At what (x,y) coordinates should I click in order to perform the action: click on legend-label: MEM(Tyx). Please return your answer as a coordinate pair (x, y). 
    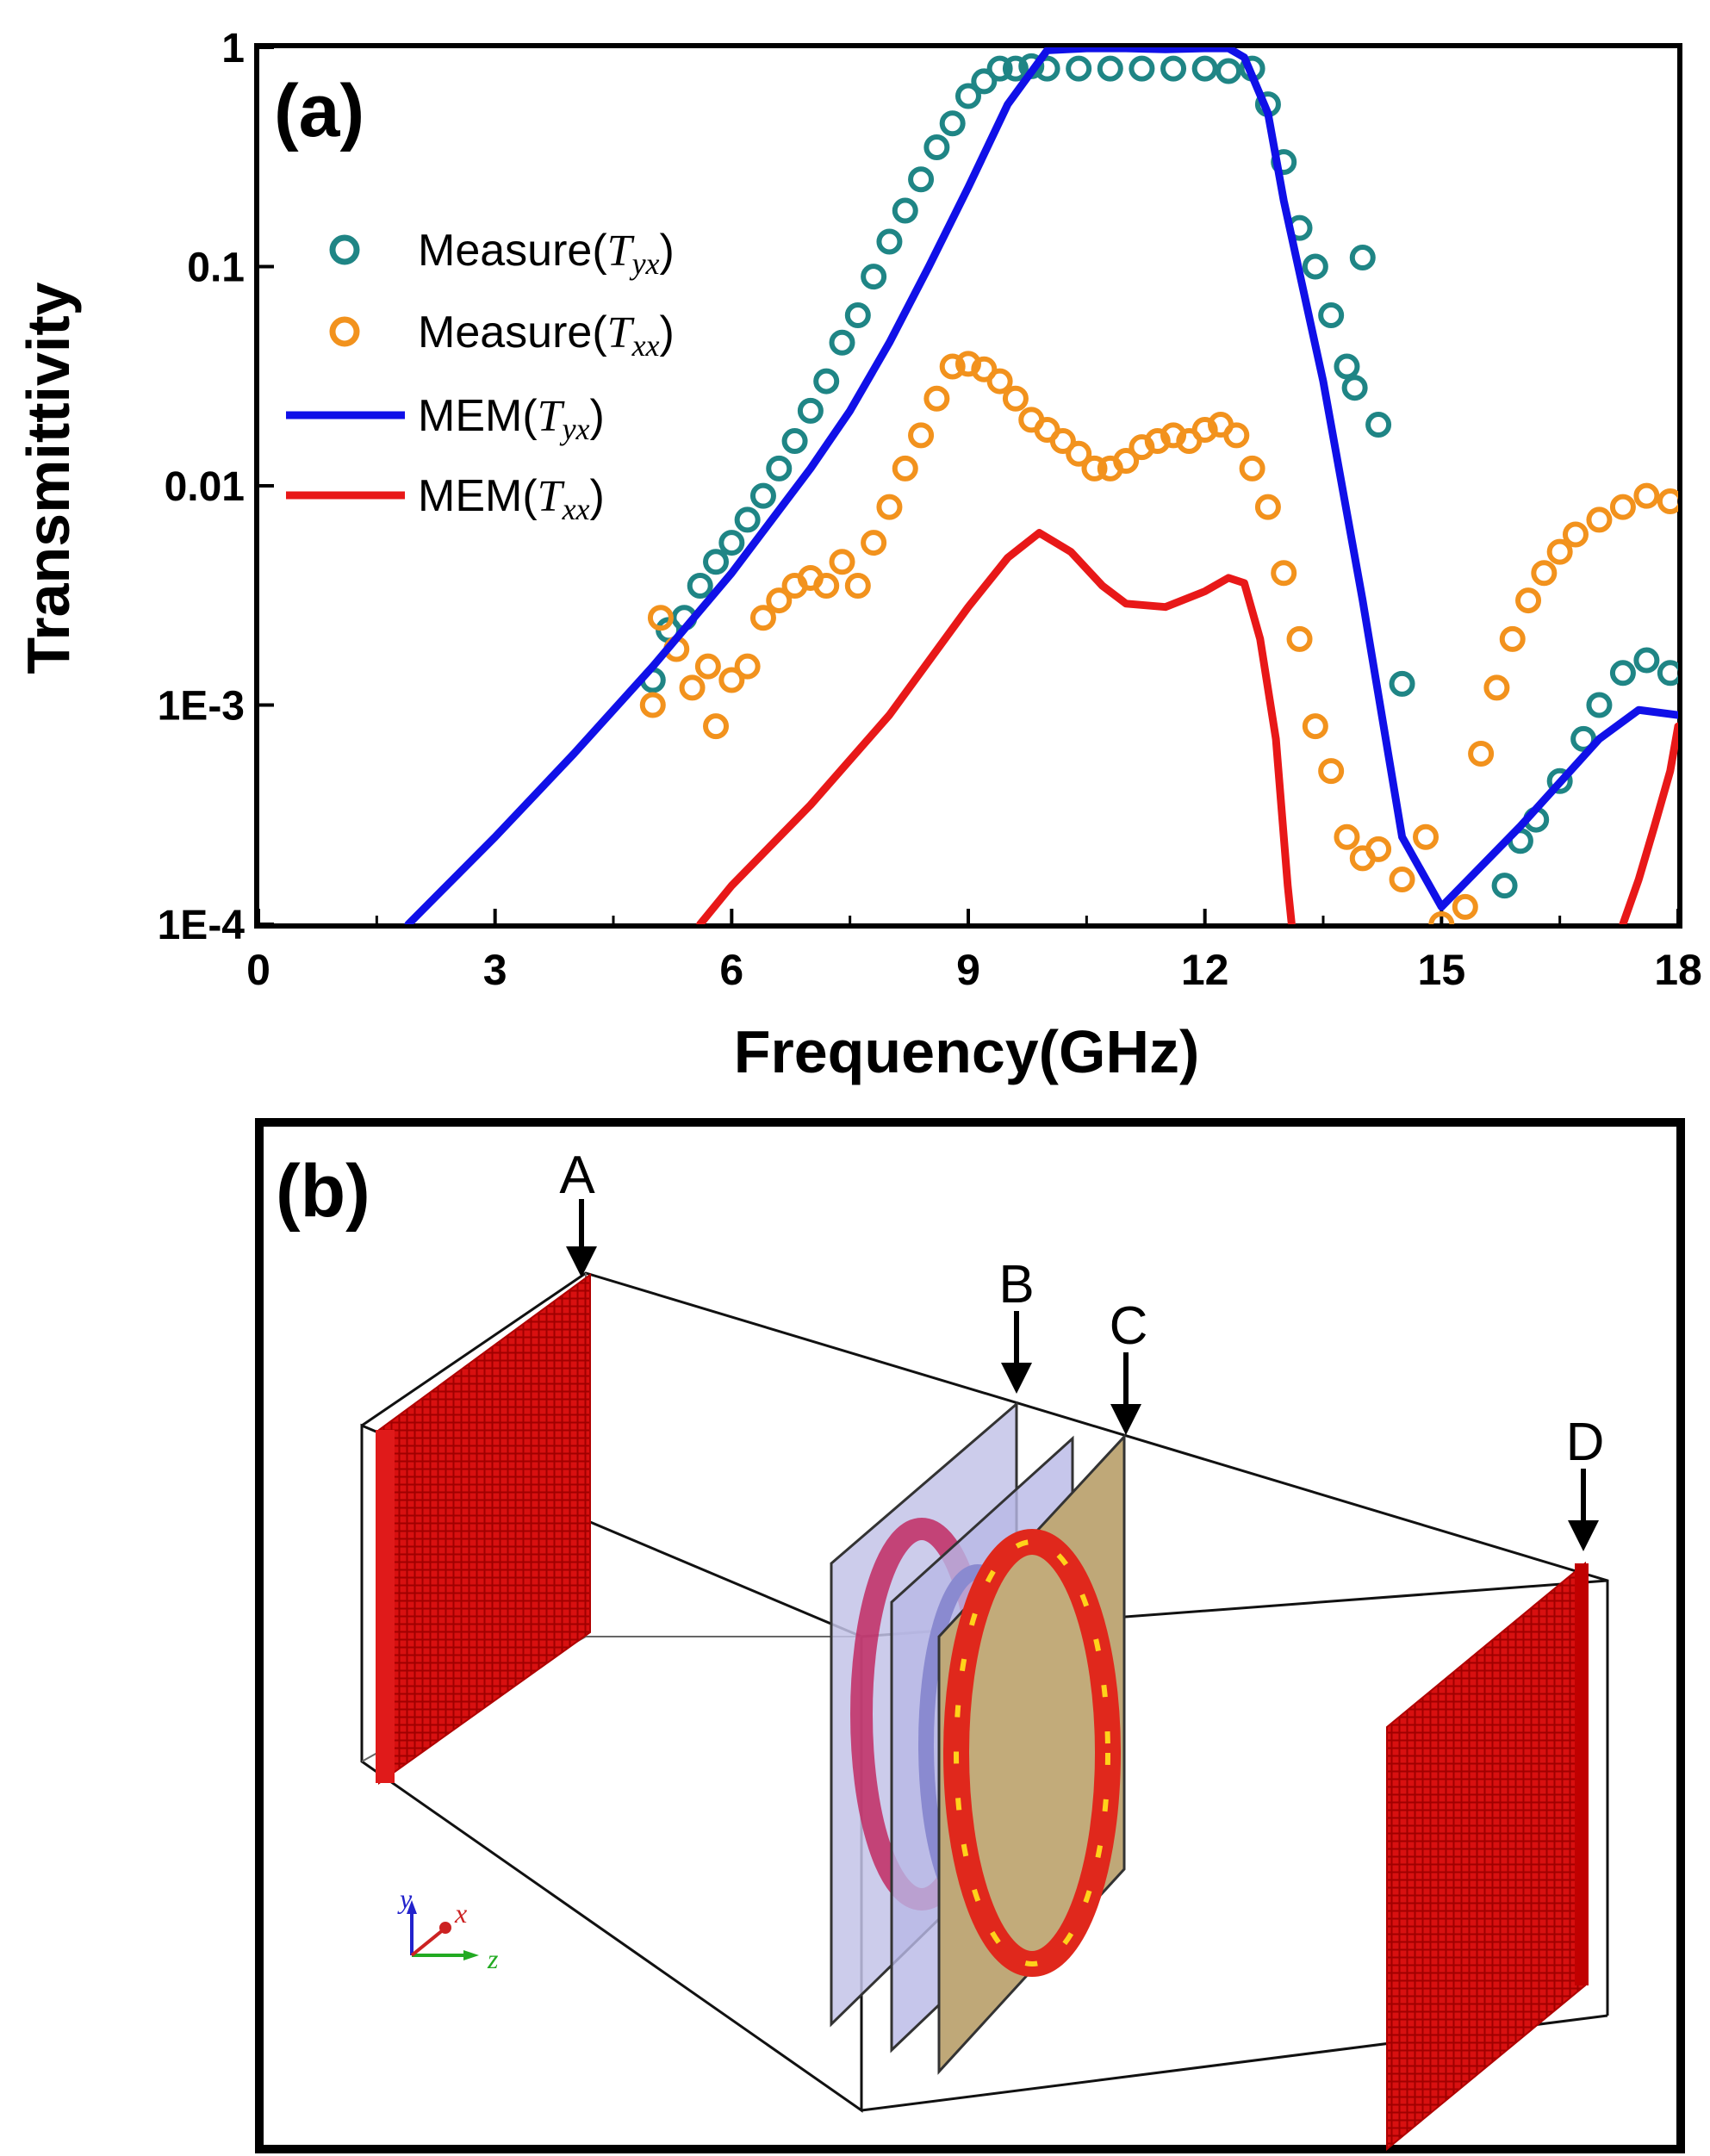
    Looking at the image, I should click on (511, 418).